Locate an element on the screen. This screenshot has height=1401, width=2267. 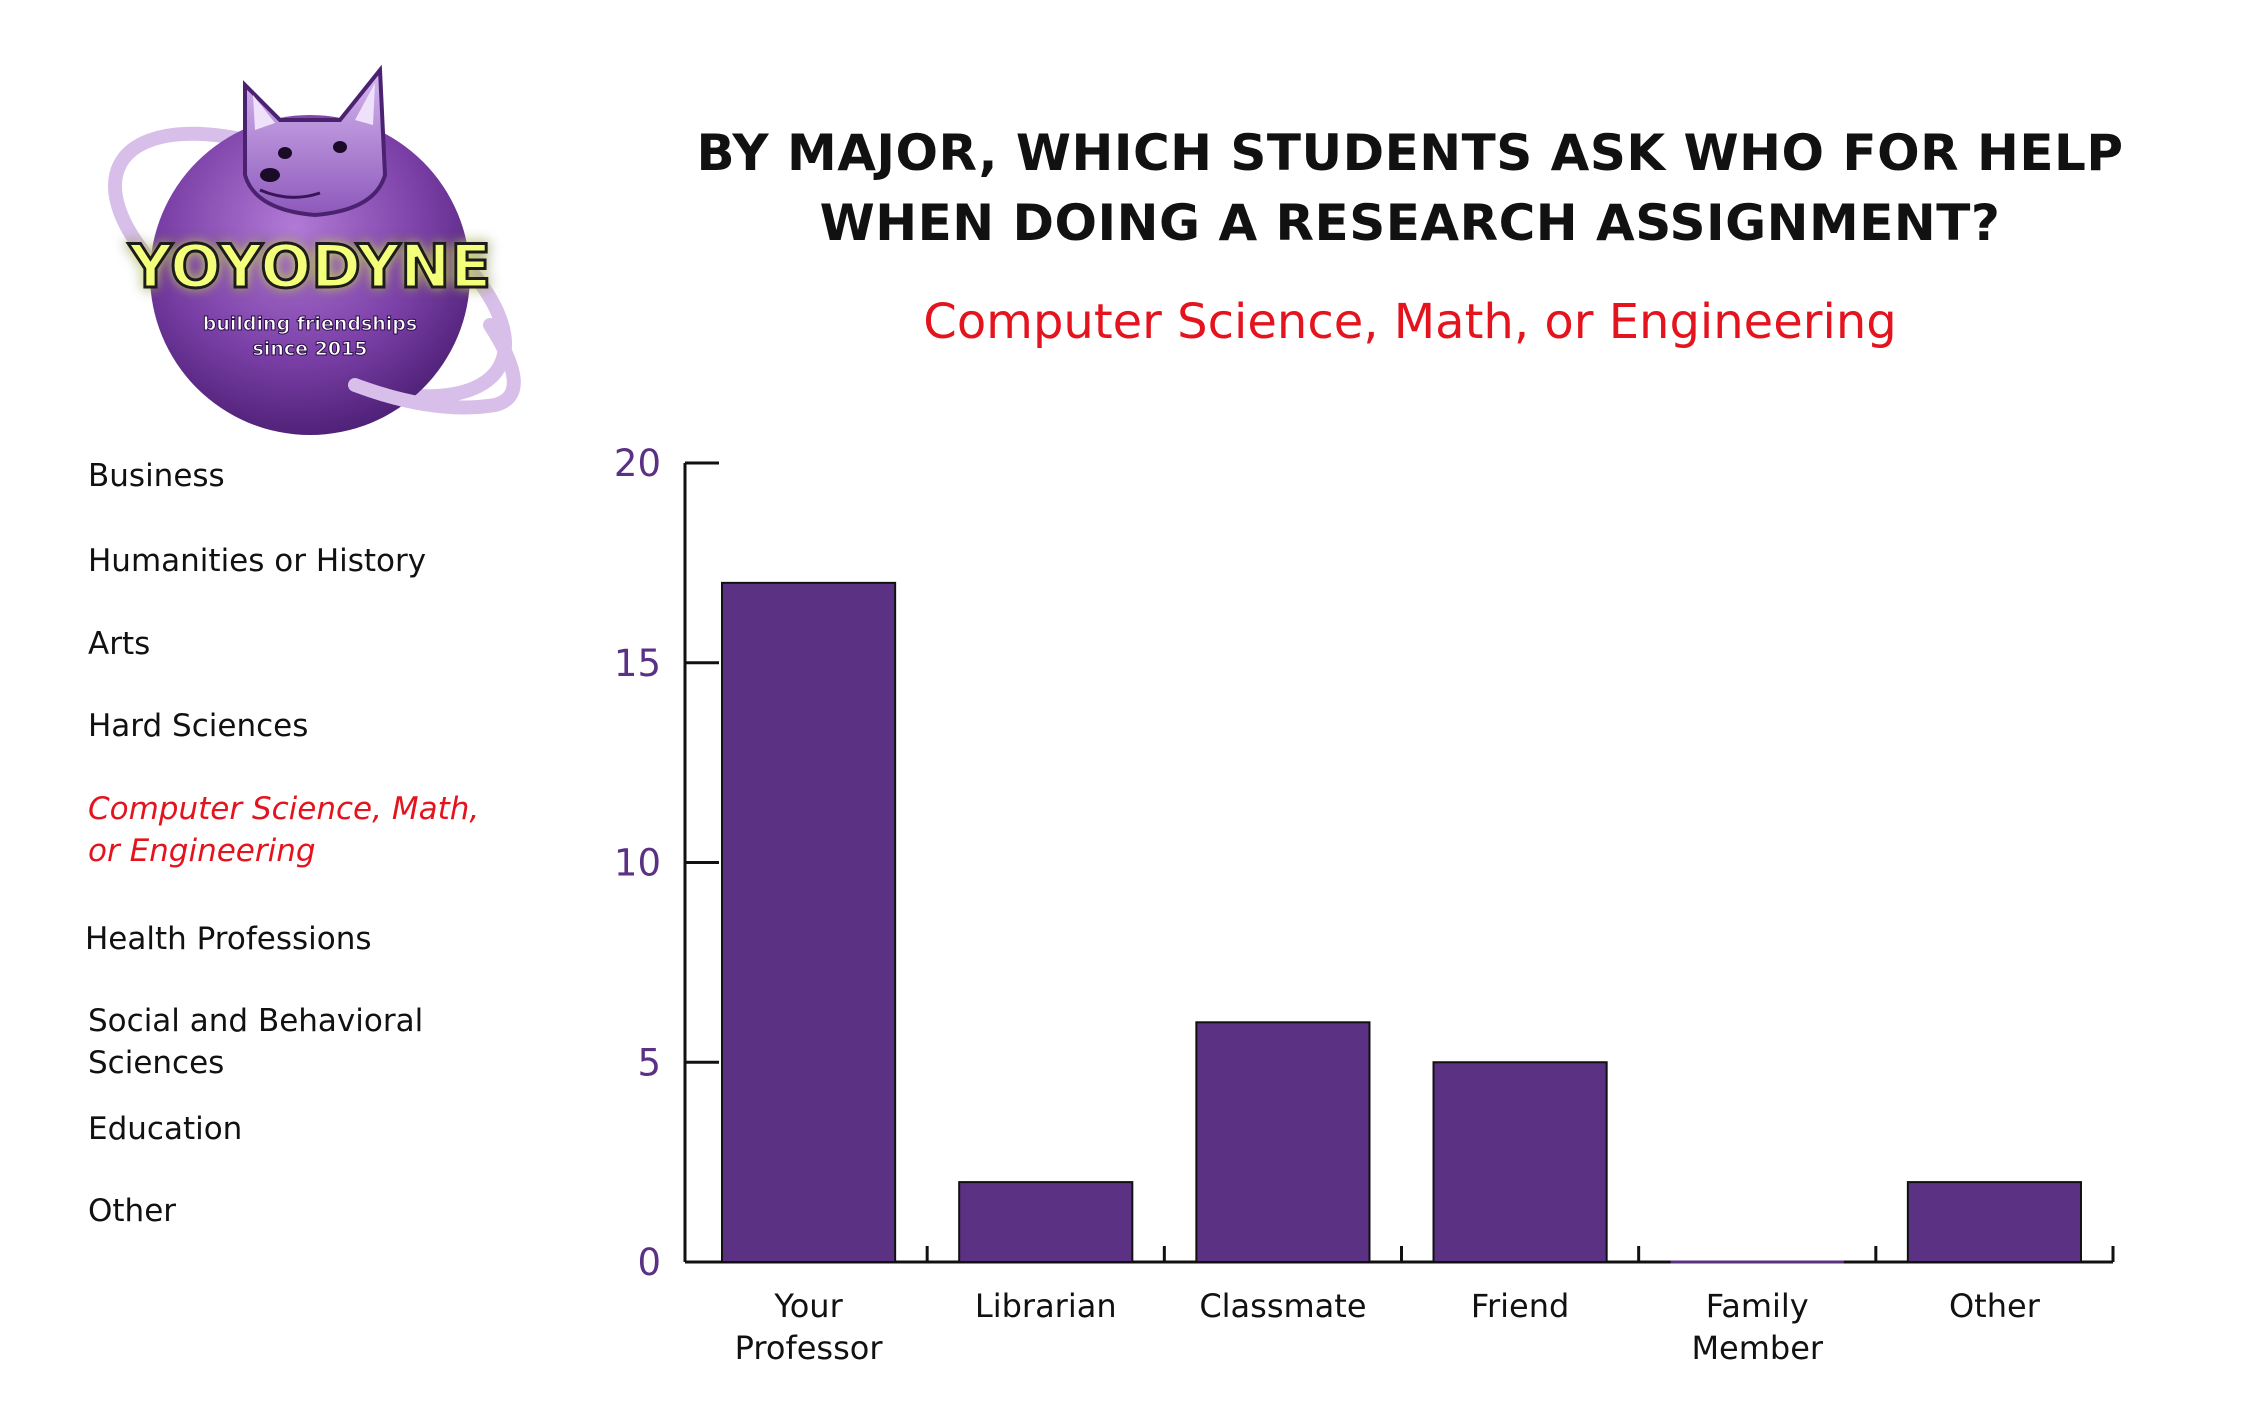
x-tick-label: Other is located at coordinates (1995, 1306).